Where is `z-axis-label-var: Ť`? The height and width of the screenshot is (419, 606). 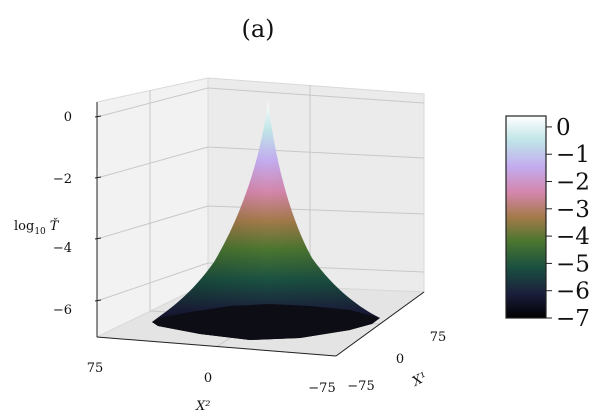 z-axis-label-var: Ť is located at coordinates (55, 226).